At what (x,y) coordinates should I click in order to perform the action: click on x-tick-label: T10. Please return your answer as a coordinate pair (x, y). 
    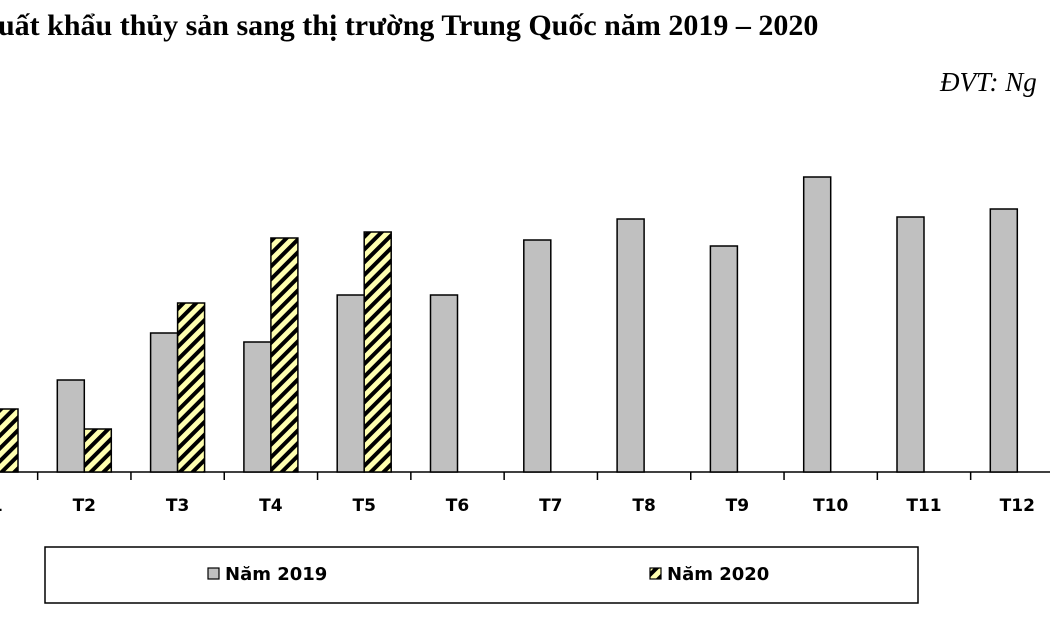
    Looking at the image, I should click on (830, 506).